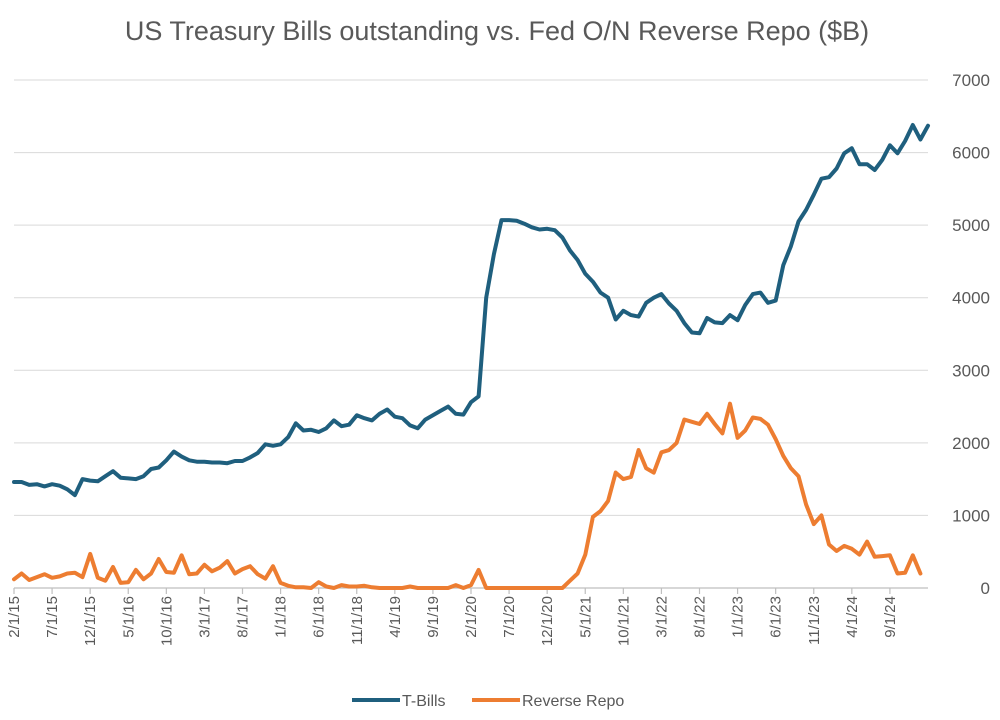 This screenshot has height=720, width=1000. What do you see at coordinates (738, 617) in the screenshot?
I see `x-tick-label: 1/1/23` at bounding box center [738, 617].